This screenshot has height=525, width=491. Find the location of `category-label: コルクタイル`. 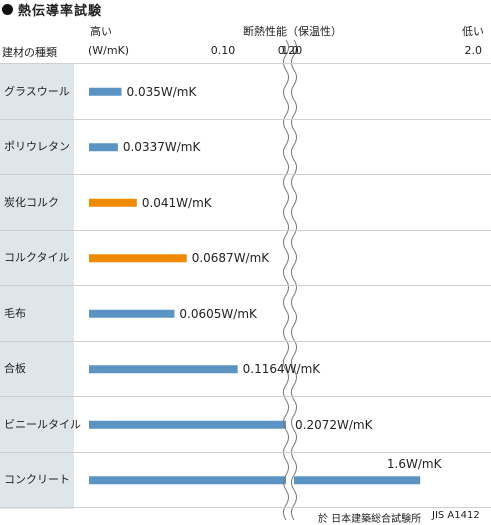

category-label: コルクタイル is located at coordinates (37, 258).